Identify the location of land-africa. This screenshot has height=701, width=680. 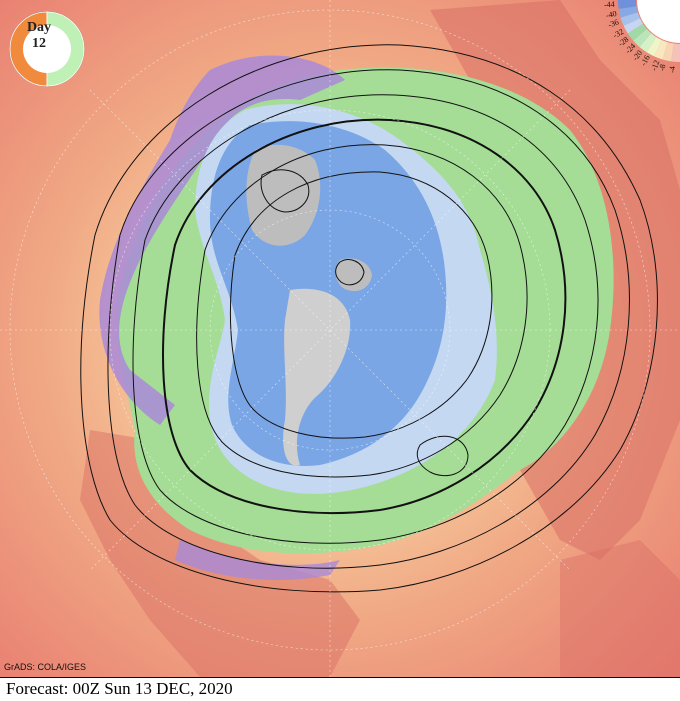
(620, 608).